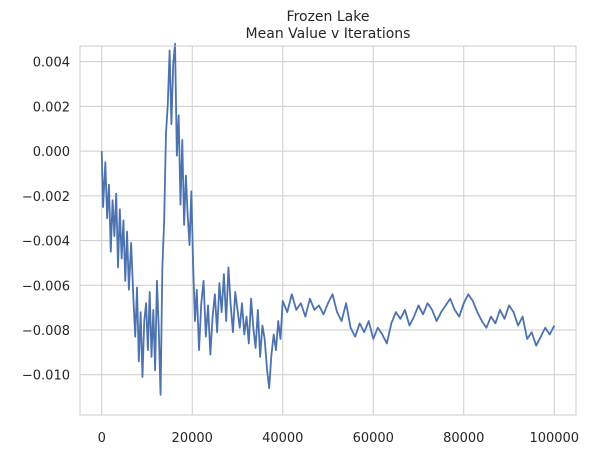  What do you see at coordinates (51, 63) in the screenshot?
I see `y-tick-label: 0.004` at bounding box center [51, 63].